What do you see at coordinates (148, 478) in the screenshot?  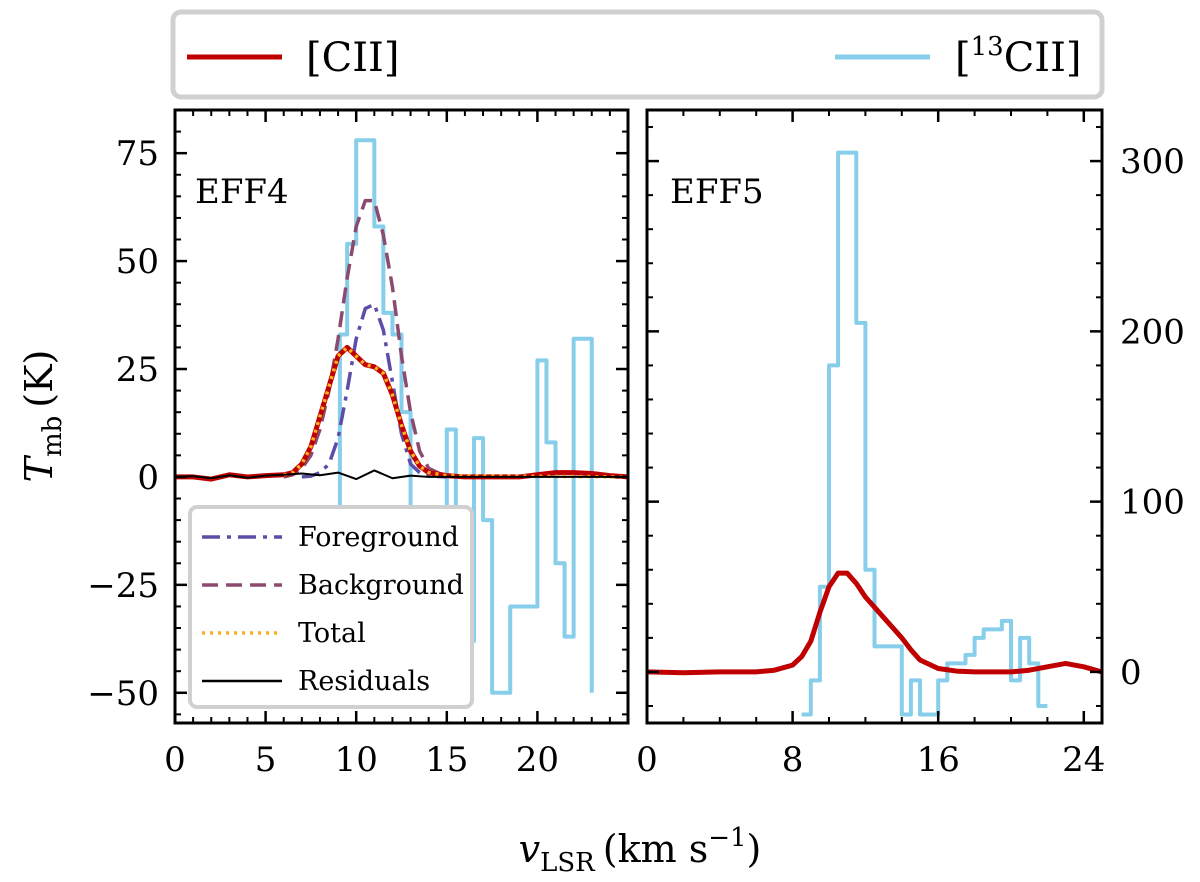 I see `y-tick-label-eff4-0: 0` at bounding box center [148, 478].